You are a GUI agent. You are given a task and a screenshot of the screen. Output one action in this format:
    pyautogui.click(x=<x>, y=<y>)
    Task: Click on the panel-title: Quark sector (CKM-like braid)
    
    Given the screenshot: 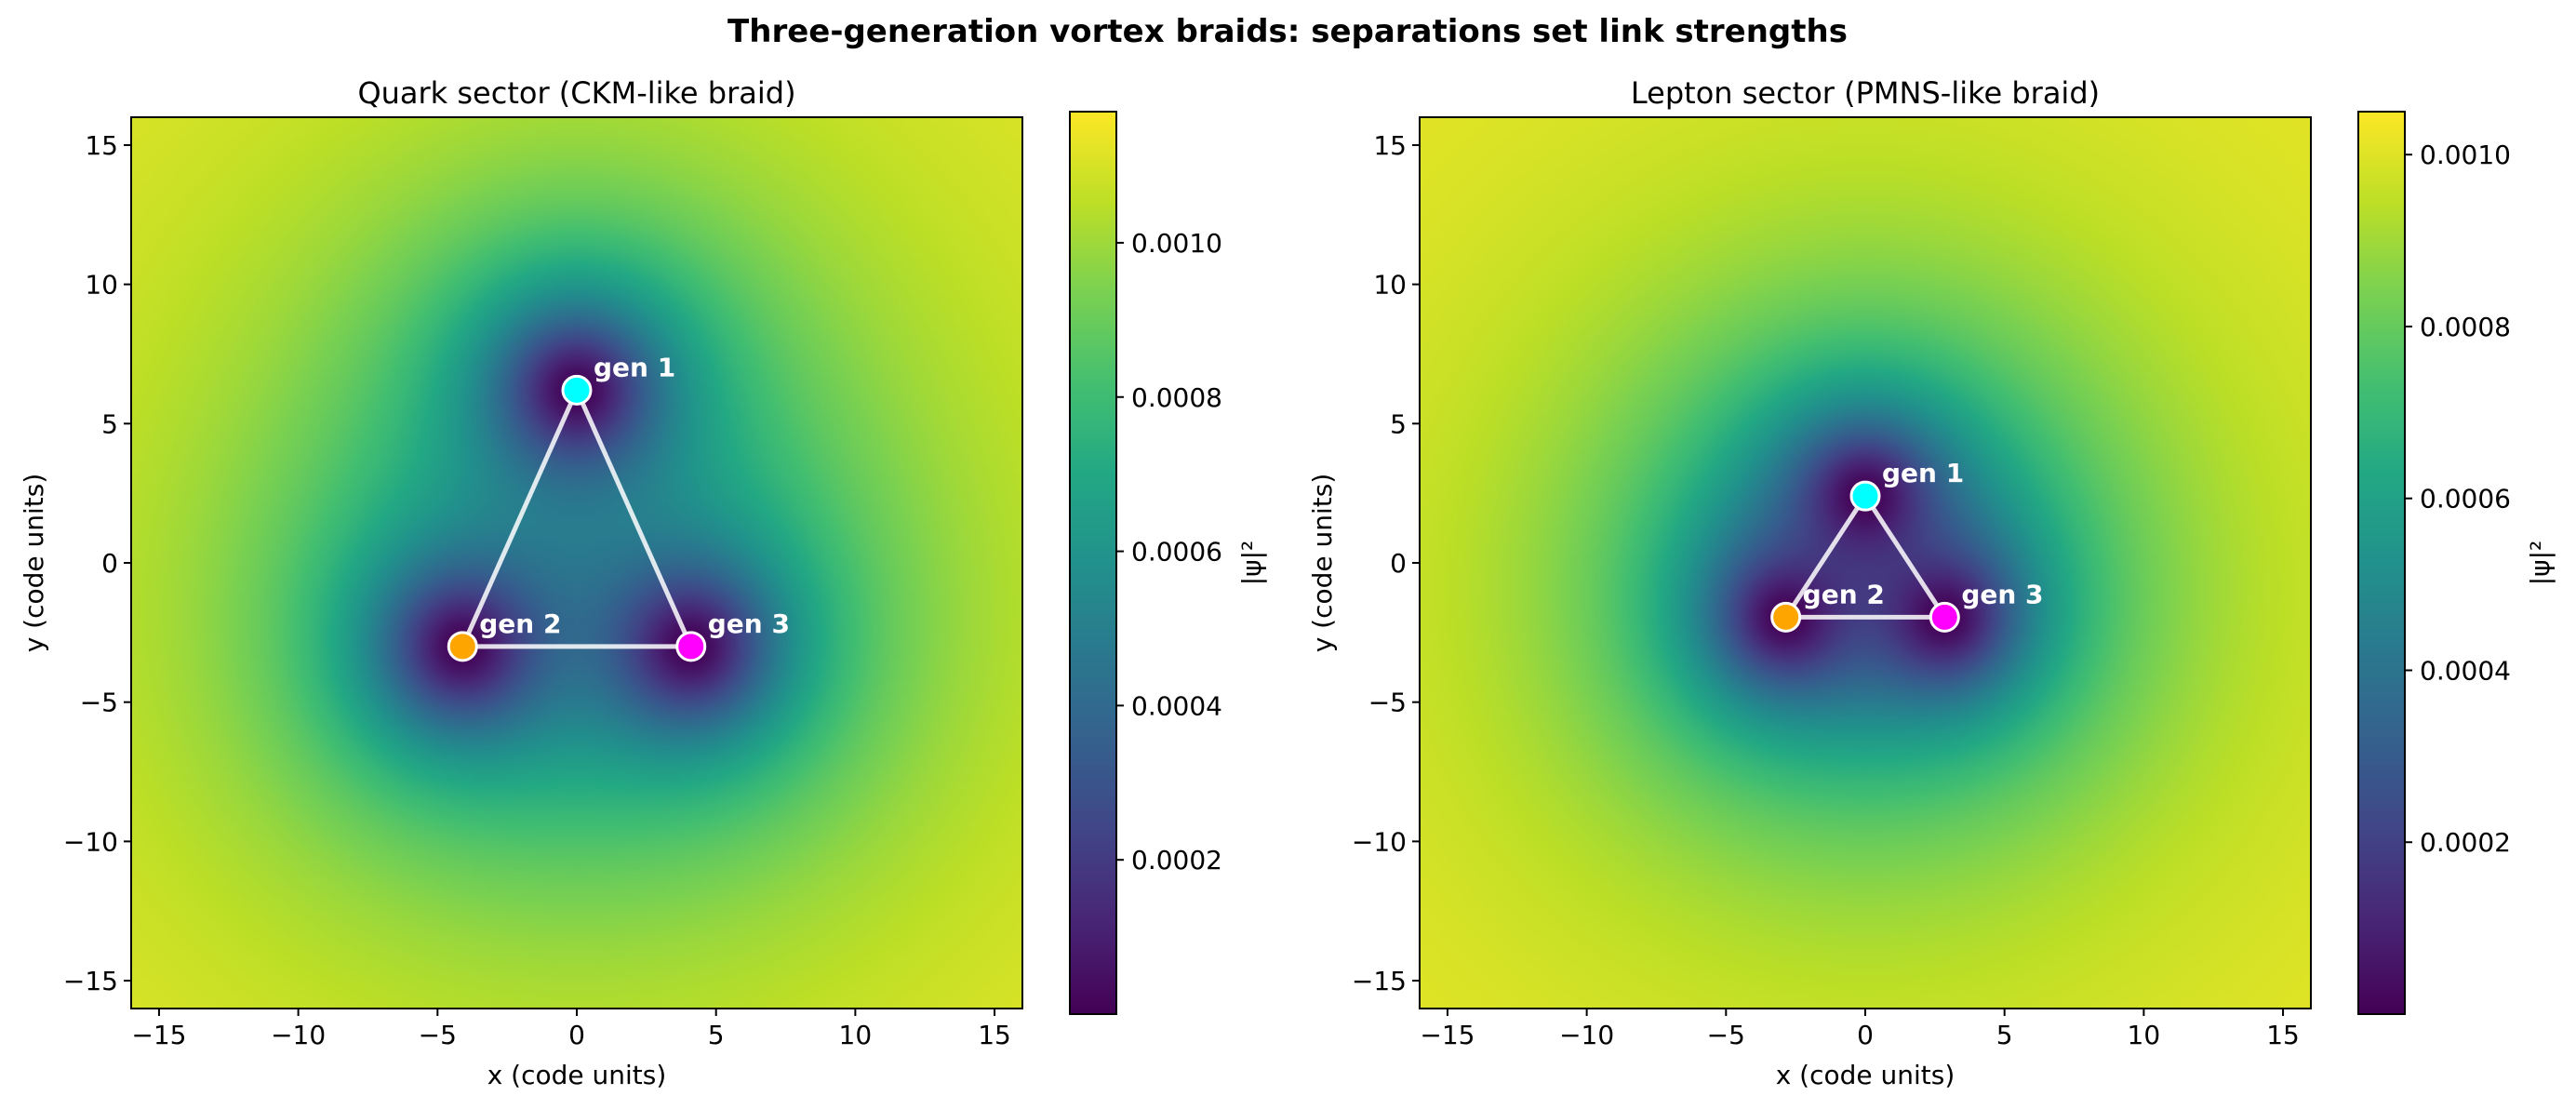 What is the action you would take?
    pyautogui.click(x=576, y=93)
    